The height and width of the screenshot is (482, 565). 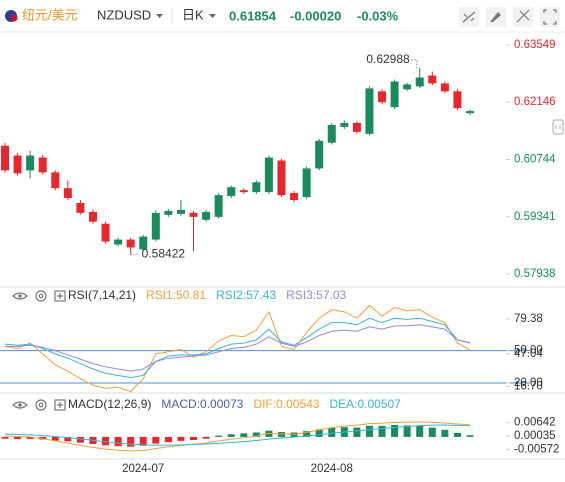 I want to click on y-tick-label: 79.38, so click(x=528, y=319).